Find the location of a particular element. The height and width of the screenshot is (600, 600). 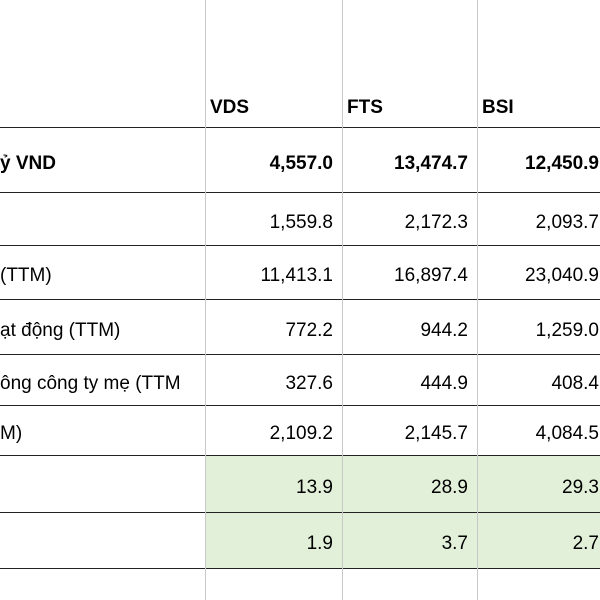

row-label: ạt động (TTM) is located at coordinates (60, 330).